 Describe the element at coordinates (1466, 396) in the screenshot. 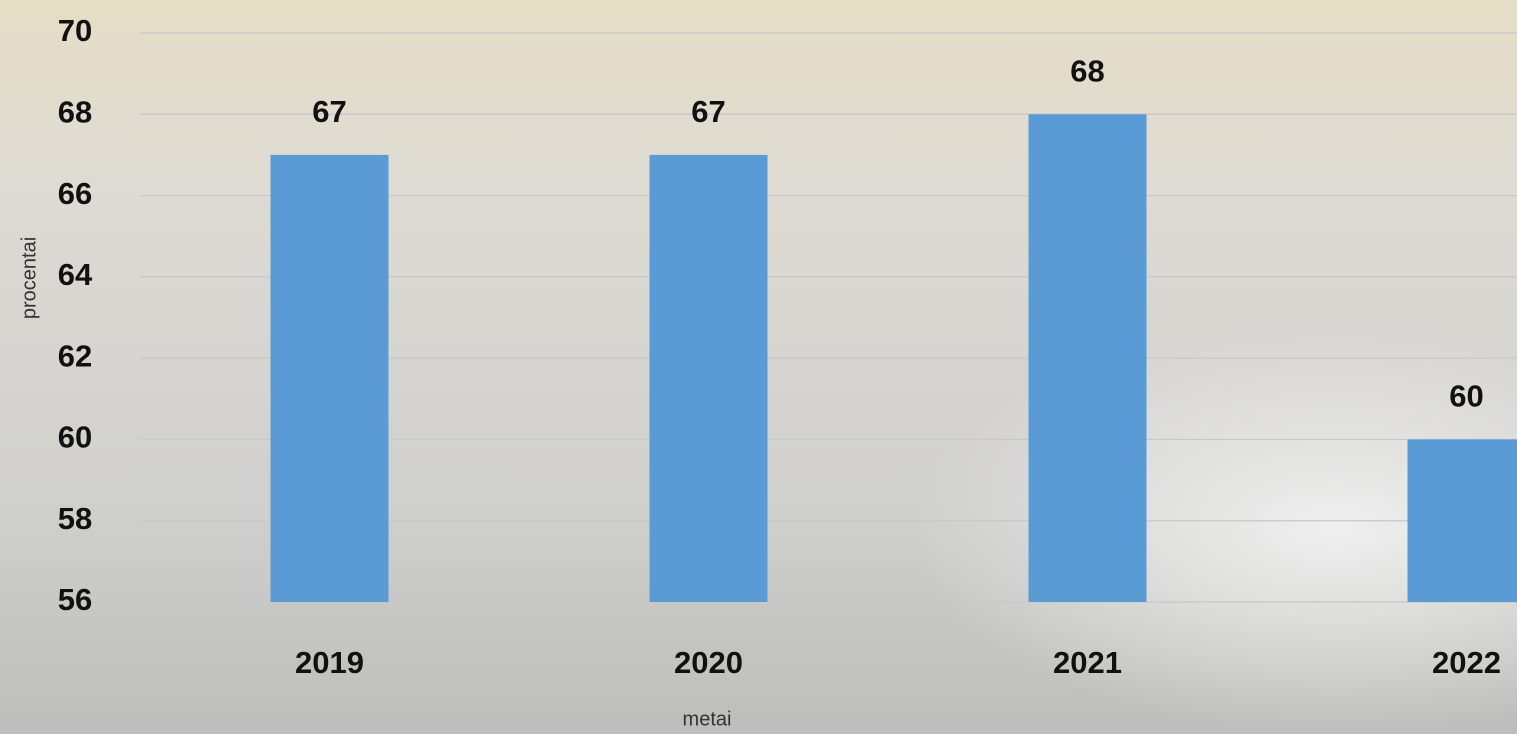

I see `data-label: 60` at that location.